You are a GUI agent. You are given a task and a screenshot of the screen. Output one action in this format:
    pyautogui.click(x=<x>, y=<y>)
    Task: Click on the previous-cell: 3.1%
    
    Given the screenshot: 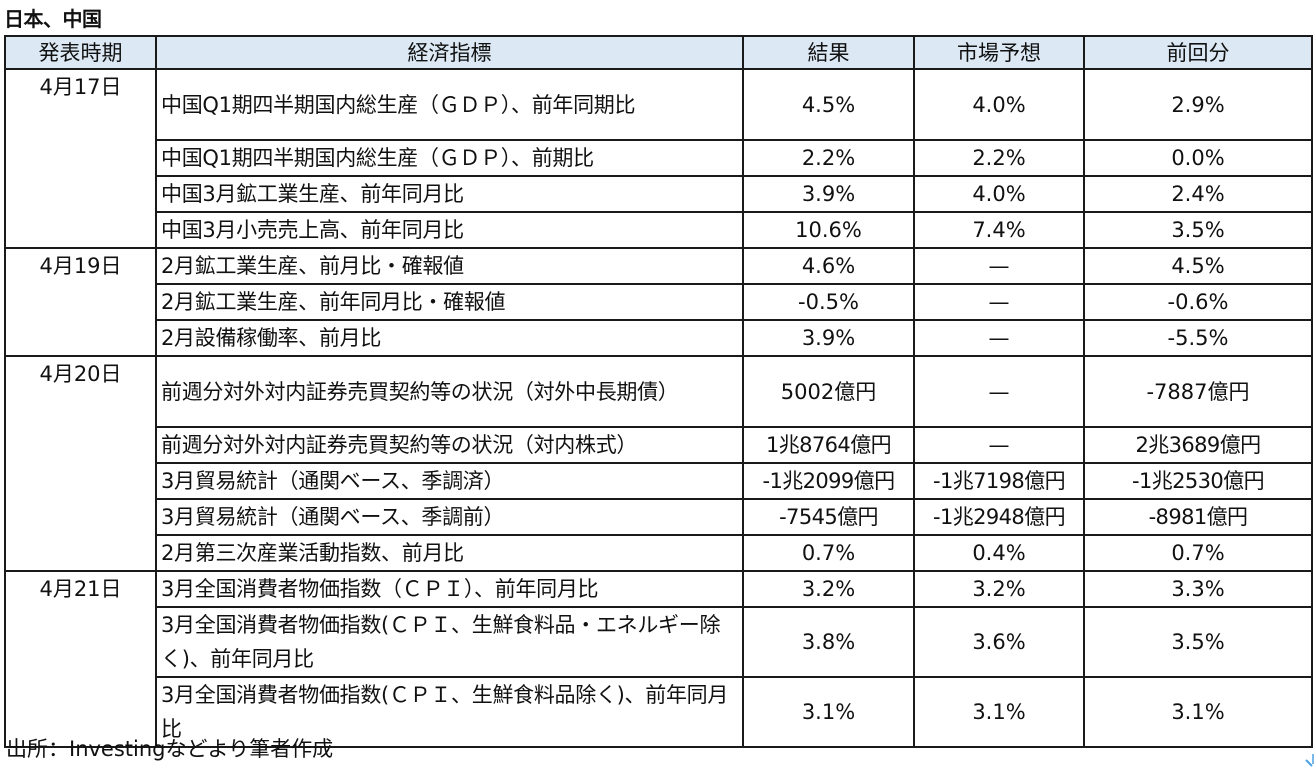 What is the action you would take?
    pyautogui.click(x=1198, y=712)
    